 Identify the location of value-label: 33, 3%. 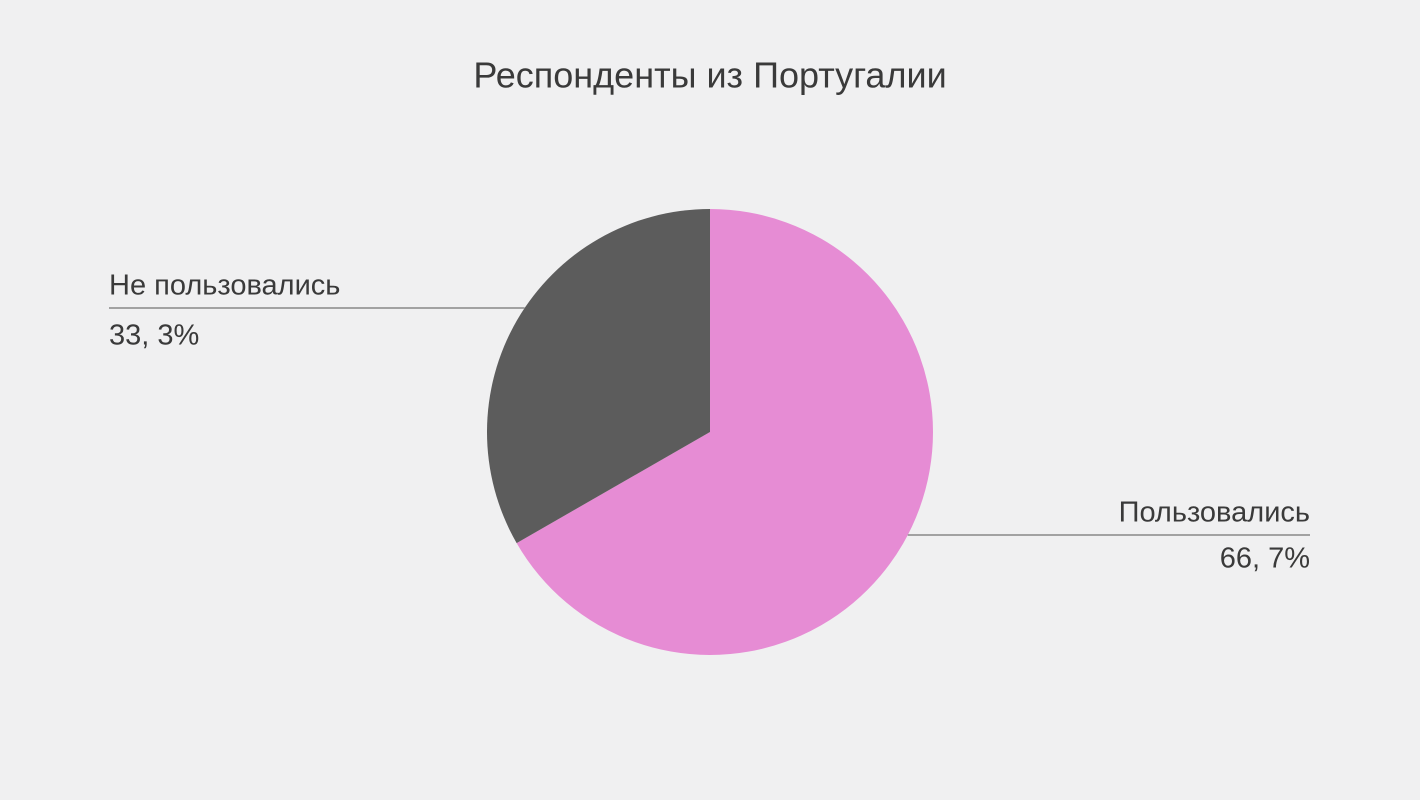
(154, 336).